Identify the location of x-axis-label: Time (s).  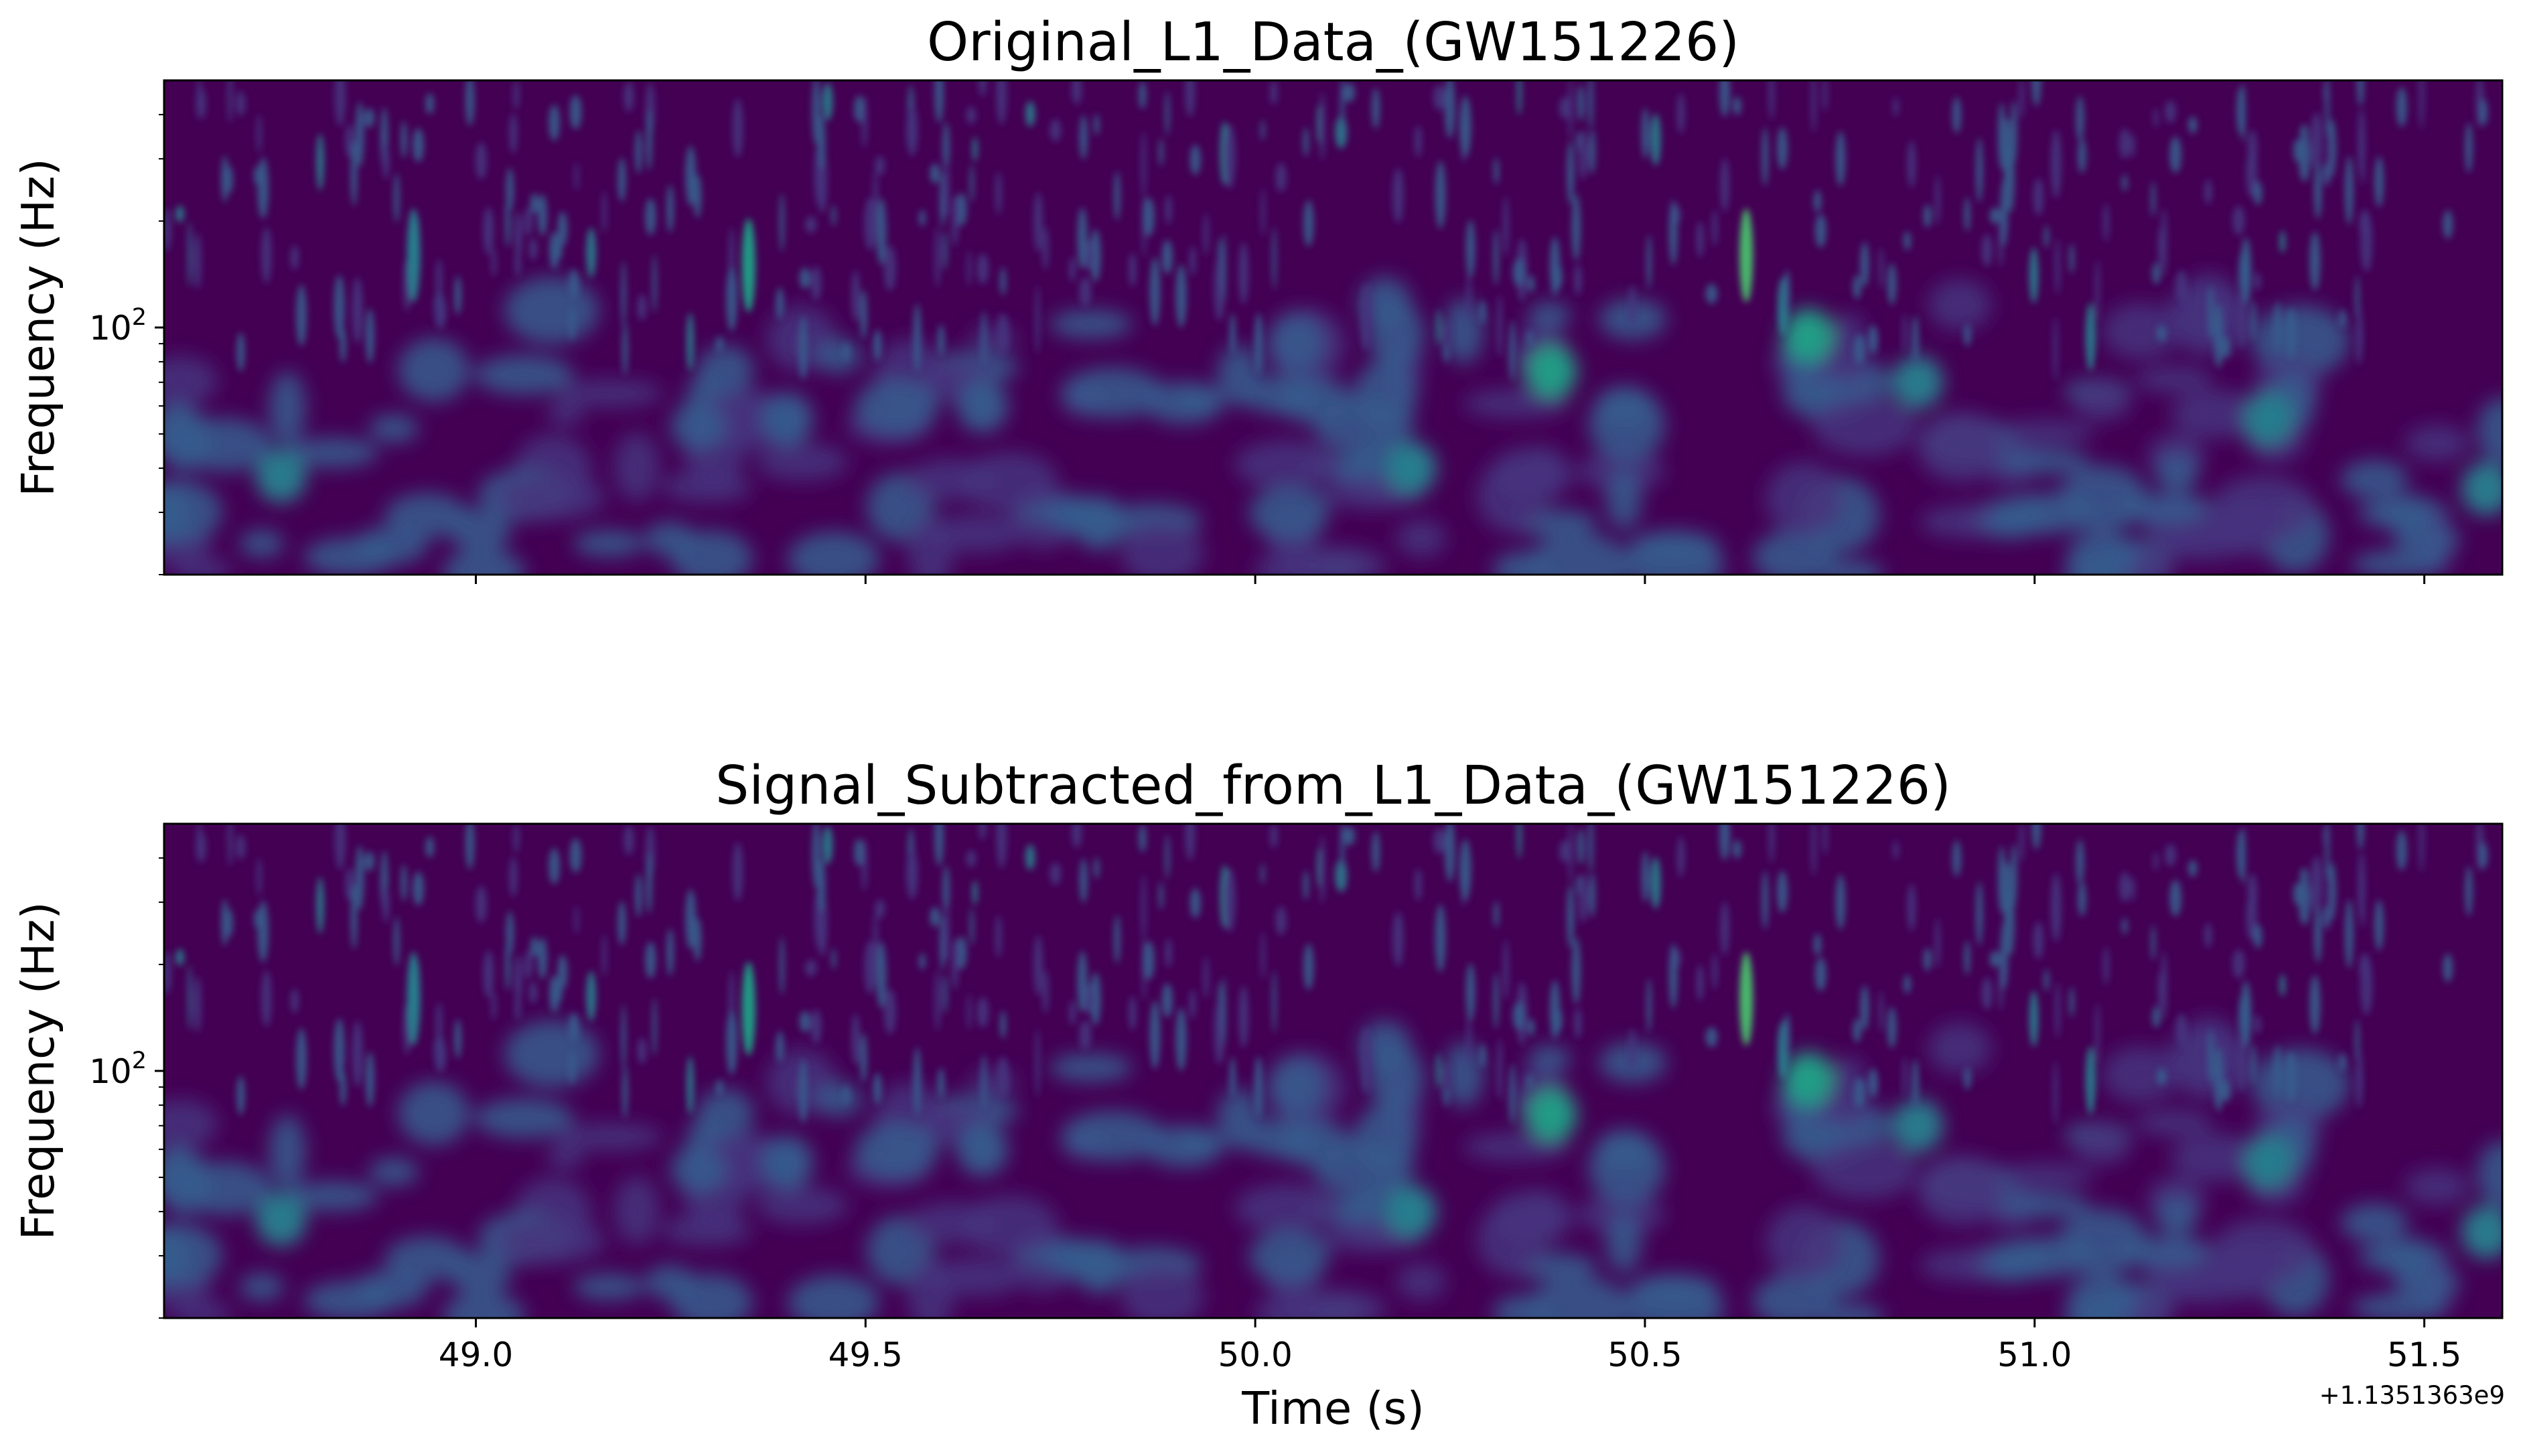
(1332, 1408).